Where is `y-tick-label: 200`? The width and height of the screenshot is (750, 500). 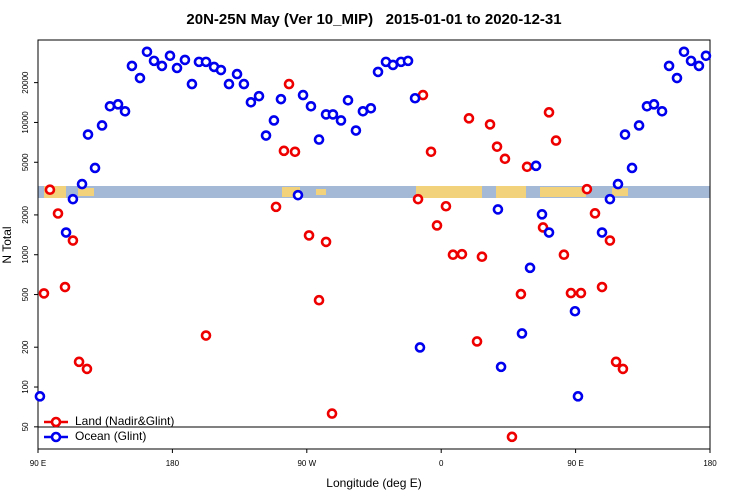 y-tick-label: 200 is located at coordinates (25, 347).